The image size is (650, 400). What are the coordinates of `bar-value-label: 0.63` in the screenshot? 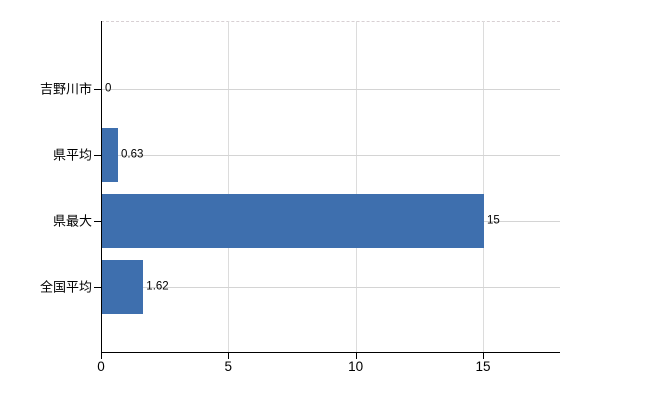 It's located at (132, 154).